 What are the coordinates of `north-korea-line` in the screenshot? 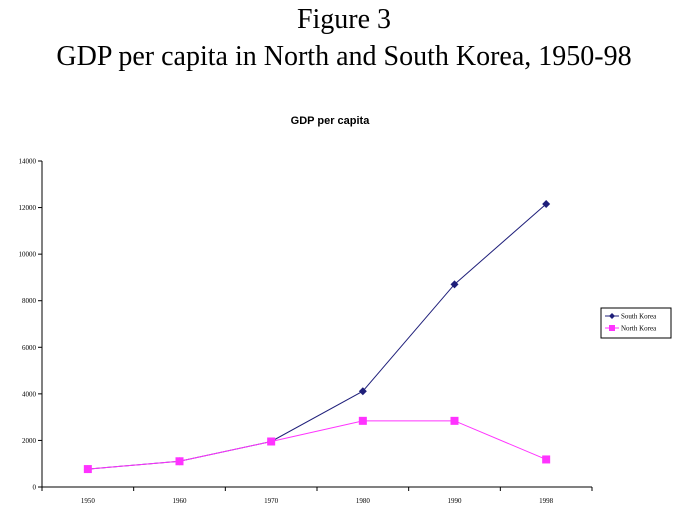 It's located at (317, 445).